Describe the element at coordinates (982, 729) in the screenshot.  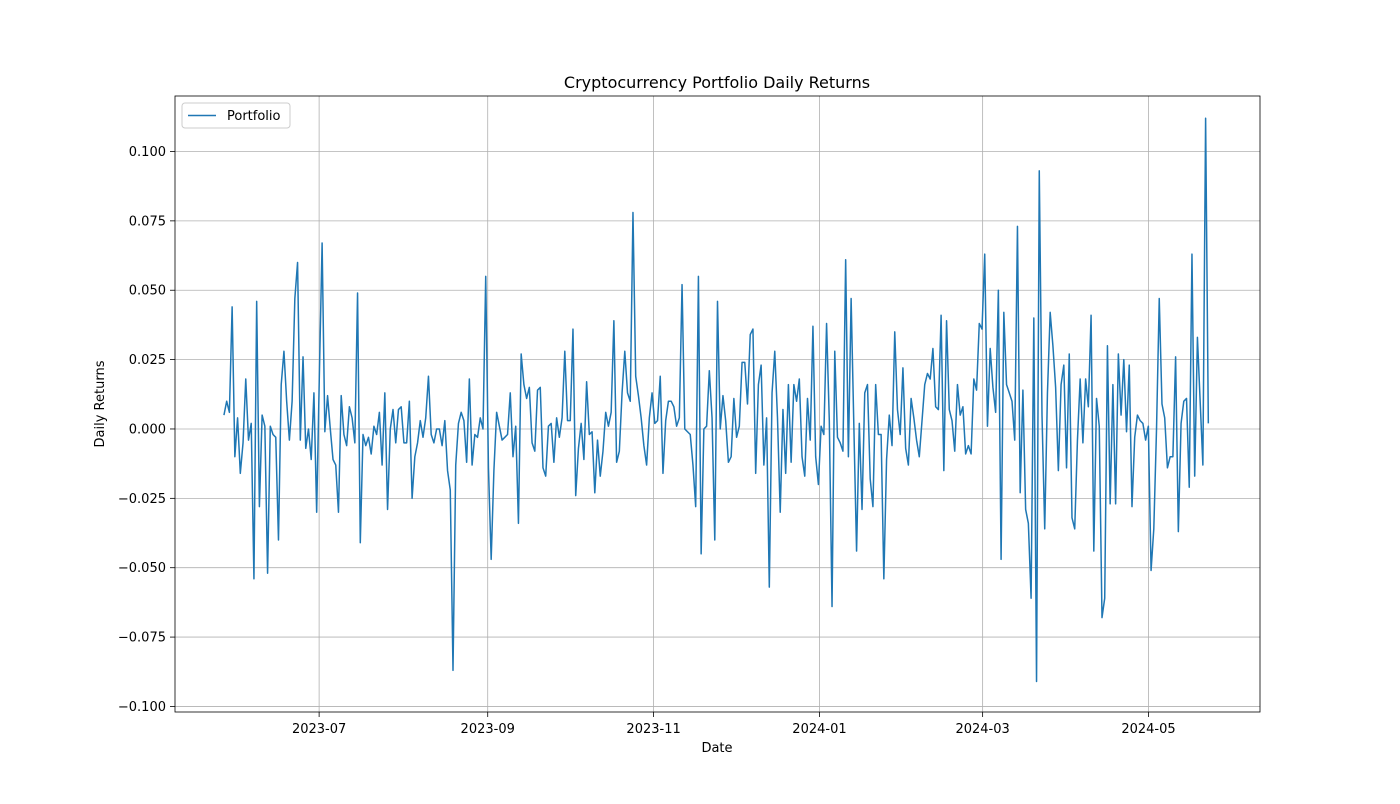
I see `x-tick-label: 2024-03` at that location.